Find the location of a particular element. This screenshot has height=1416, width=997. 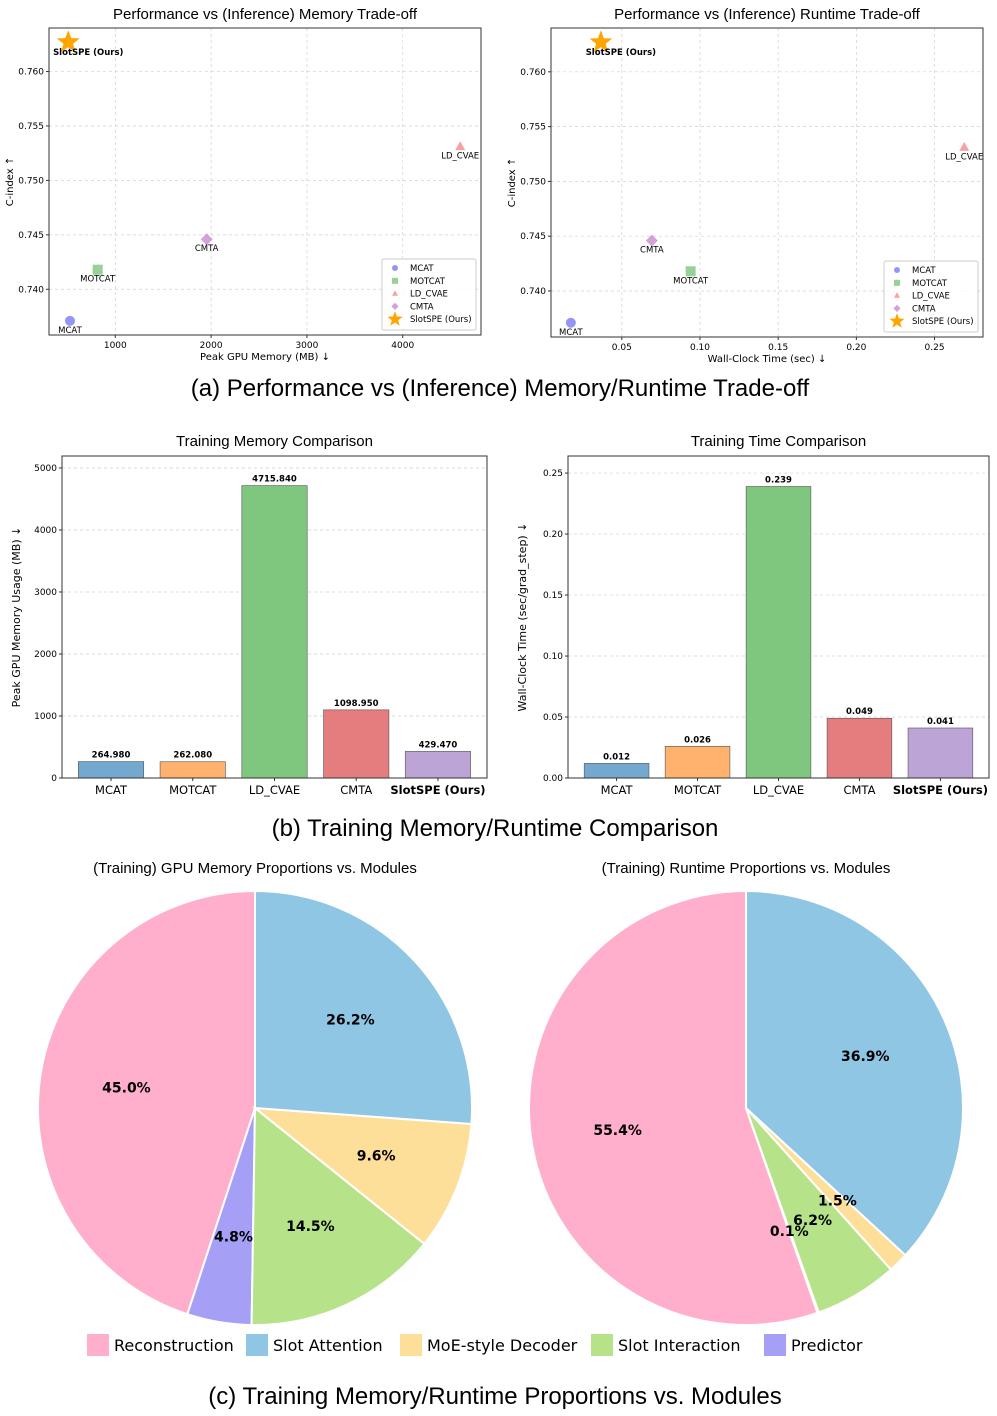

y-tick-label: 4000 is located at coordinates (45, 531).